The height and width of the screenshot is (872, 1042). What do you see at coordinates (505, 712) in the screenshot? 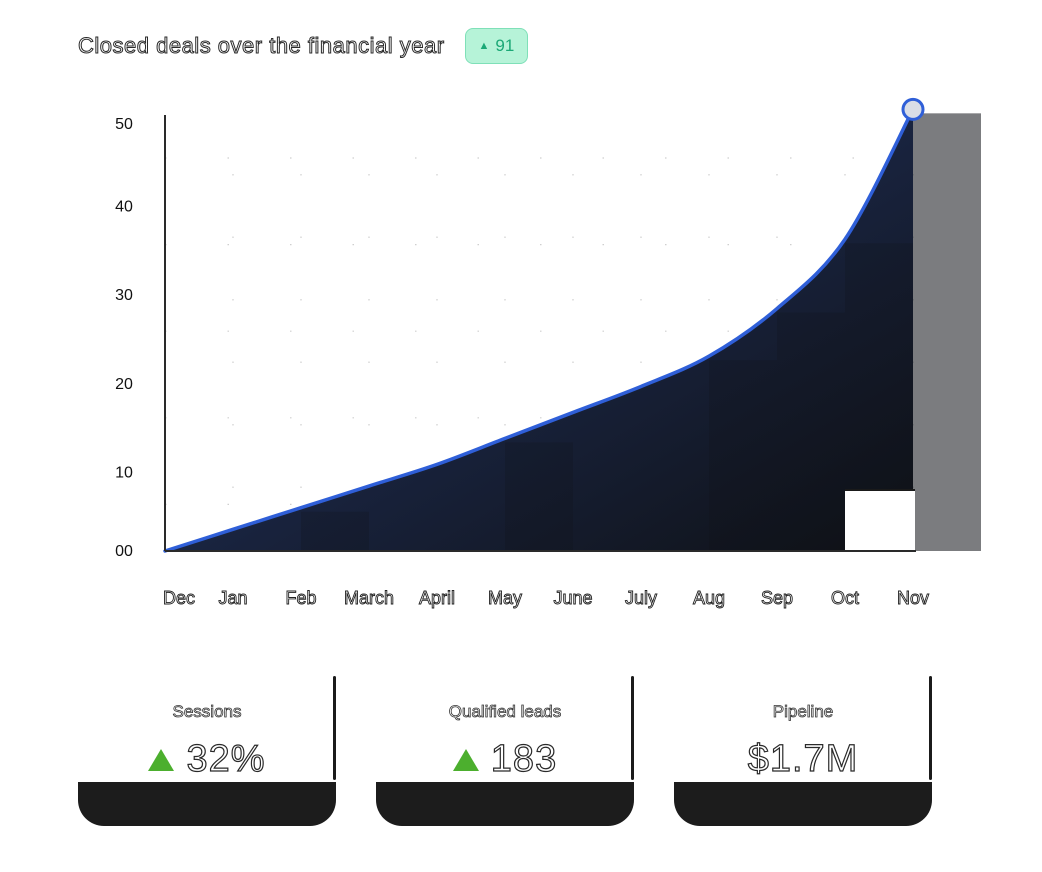
I see `kpi-label: Qualified leads` at bounding box center [505, 712].